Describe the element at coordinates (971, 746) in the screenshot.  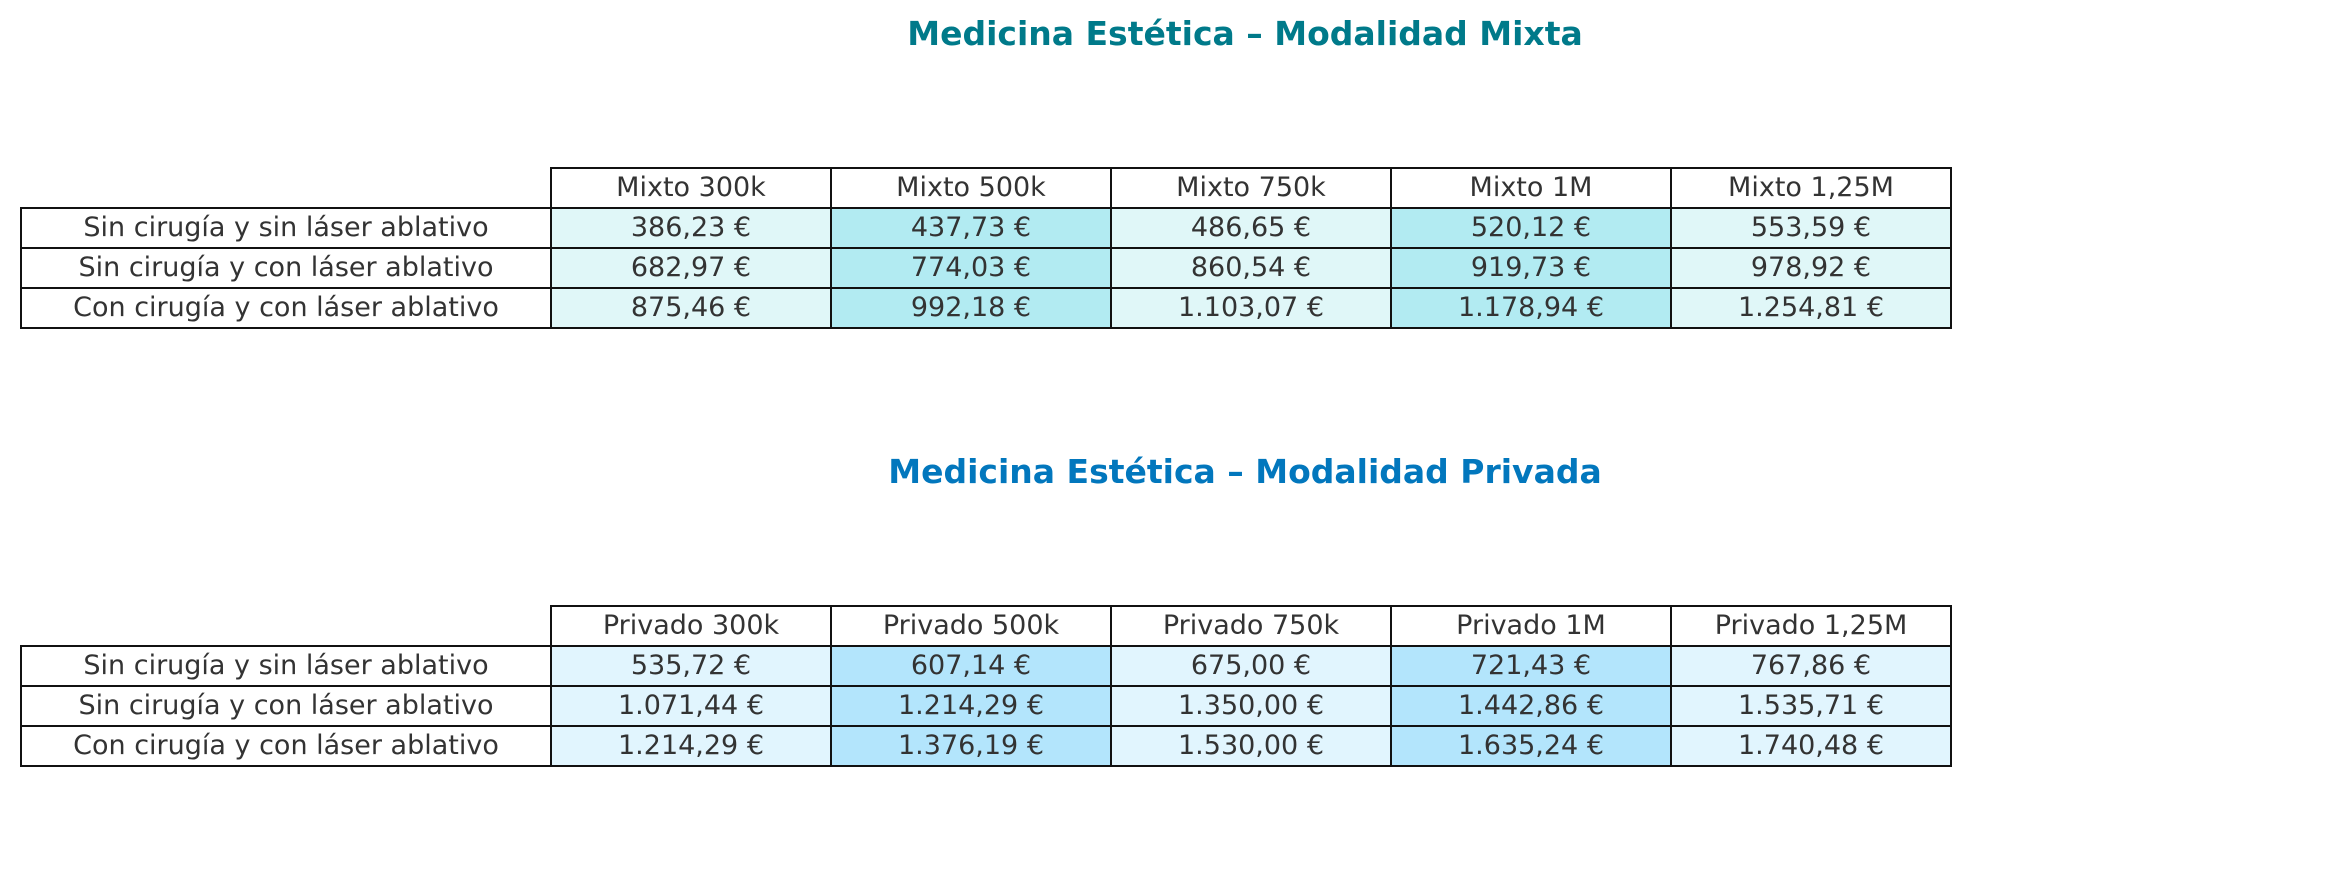
I see `table-cell: 1.376,19 €` at that location.